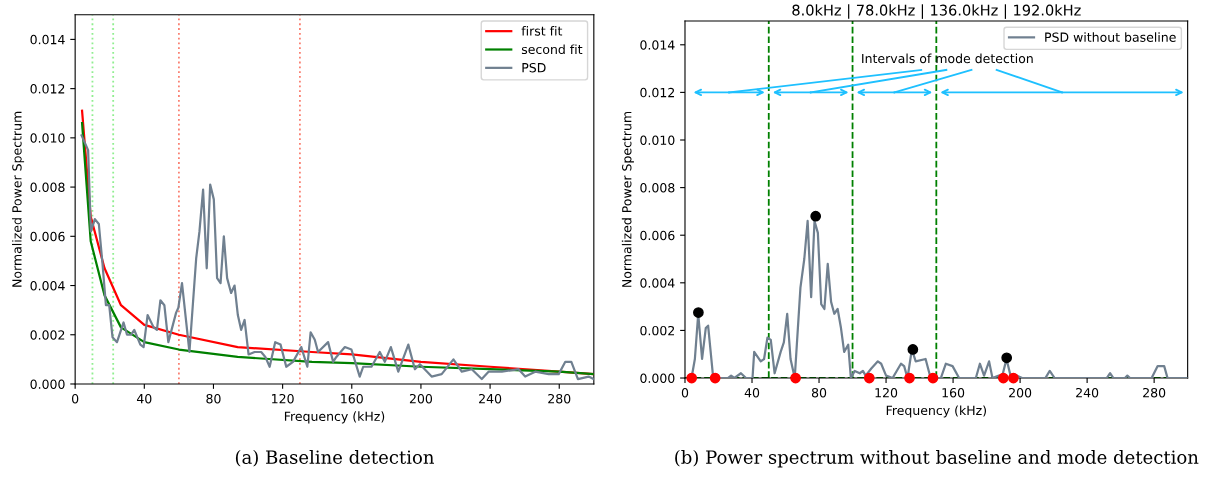 The image size is (1232, 477). I want to click on text: (a) Baseline detection, so click(334, 458).